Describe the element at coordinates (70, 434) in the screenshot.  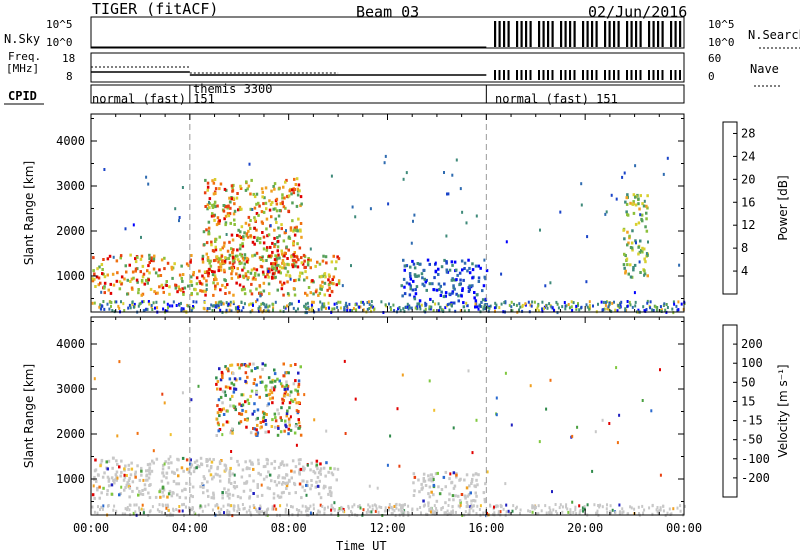
I see `y-tick-label: 2000` at that location.